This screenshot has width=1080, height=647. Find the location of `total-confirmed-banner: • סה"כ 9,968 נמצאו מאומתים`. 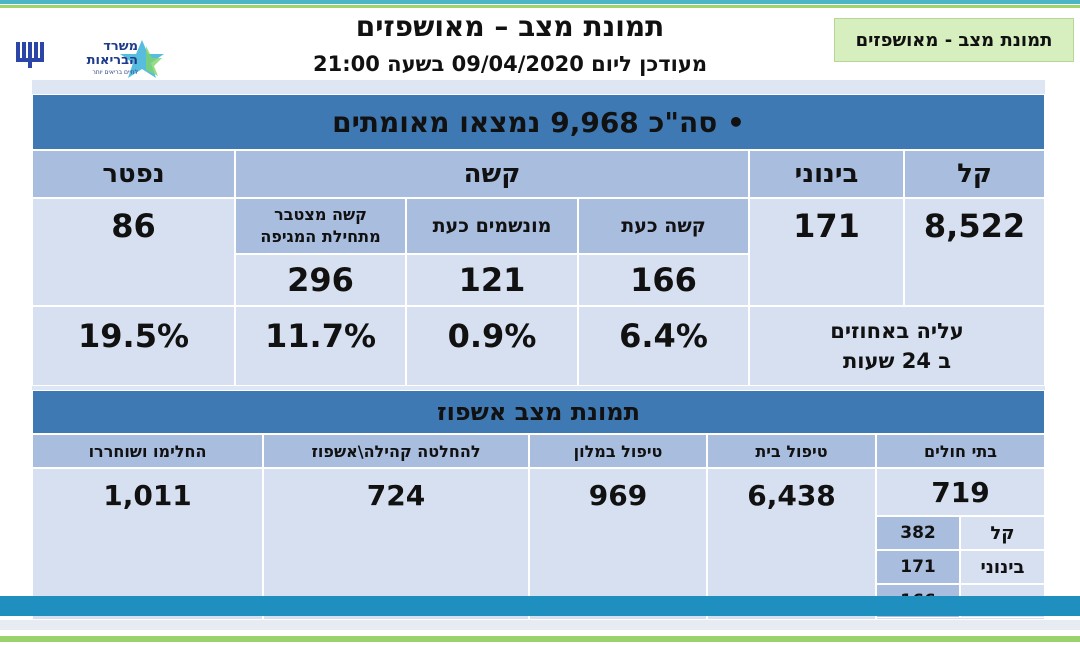

total-confirmed-banner: • סה"כ 9,968 נמצאו מאומתים is located at coordinates (538, 122).